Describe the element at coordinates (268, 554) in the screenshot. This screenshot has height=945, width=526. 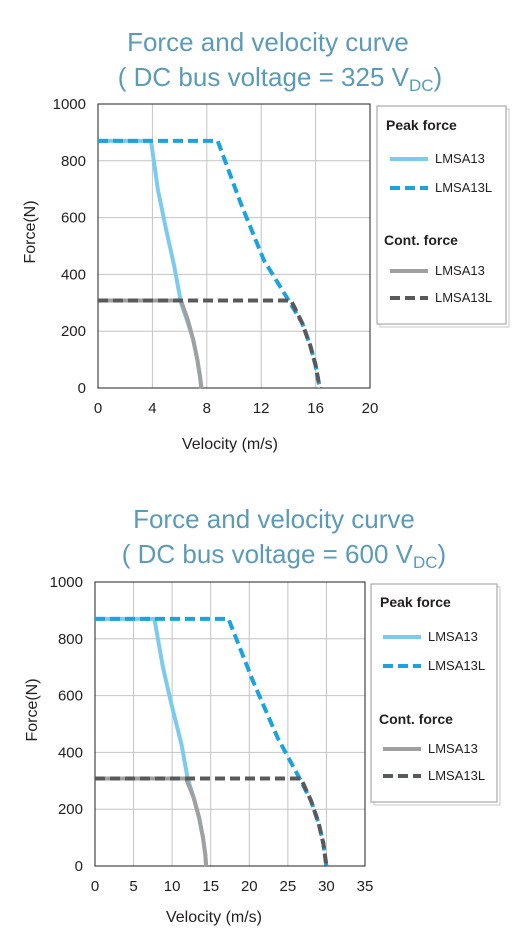
I see `chart-2-title-line2-prefix: ( DC bus voltage = 600 V` at that location.